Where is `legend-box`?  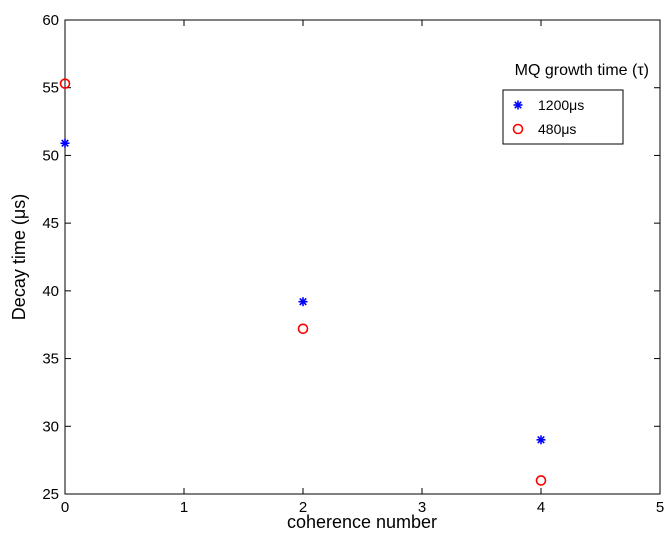 legend-box is located at coordinates (563, 117).